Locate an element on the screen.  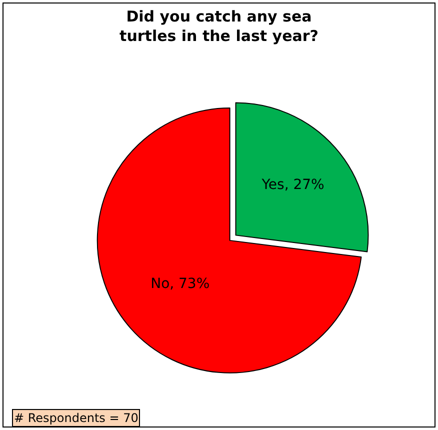
chart-title: Did you catch any sea turtles in the last year? is located at coordinates (219, 26).